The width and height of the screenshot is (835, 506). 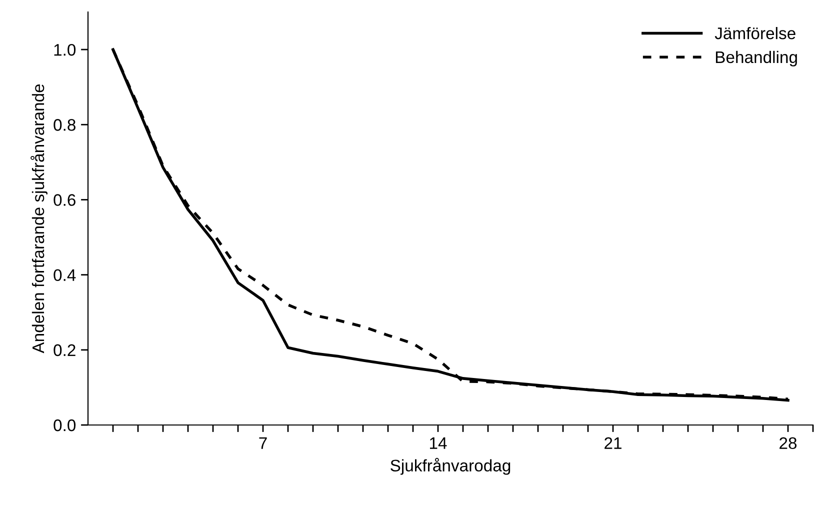 I want to click on y-tick-label: 0.2, so click(x=65, y=350).